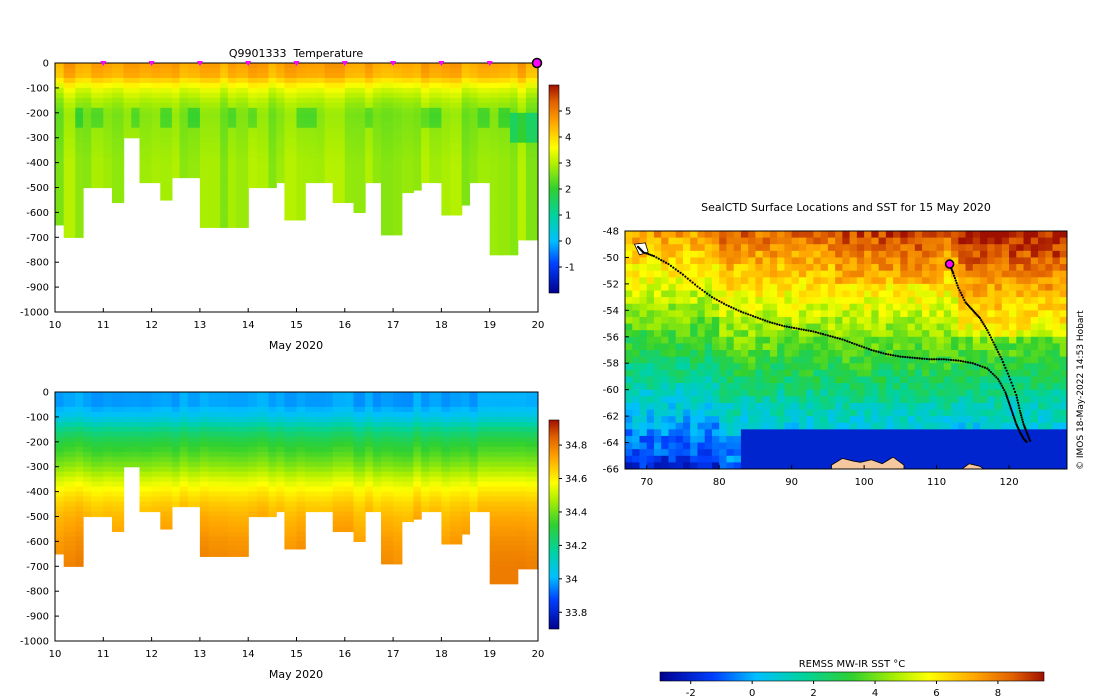 The height and width of the screenshot is (700, 1100). What do you see at coordinates (576, 446) in the screenshot?
I see `colorbar-tick-label: 34.8` at bounding box center [576, 446].